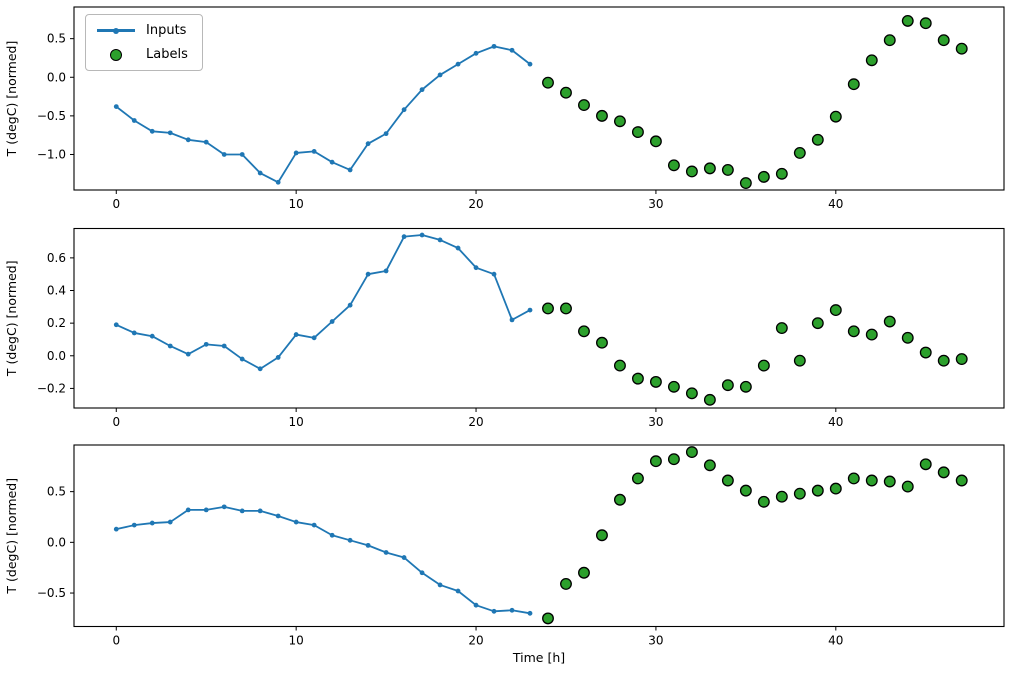 Image resolution: width=1012 pixels, height=679 pixels. Describe the element at coordinates (655, 204) in the screenshot. I see `x-tick-label: 30` at that location.